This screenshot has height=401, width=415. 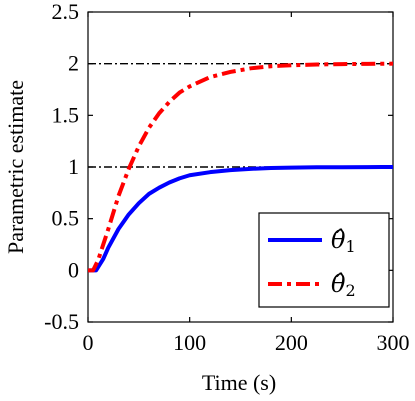 I want to click on y-tick-label: 2.5, so click(x=66, y=12).